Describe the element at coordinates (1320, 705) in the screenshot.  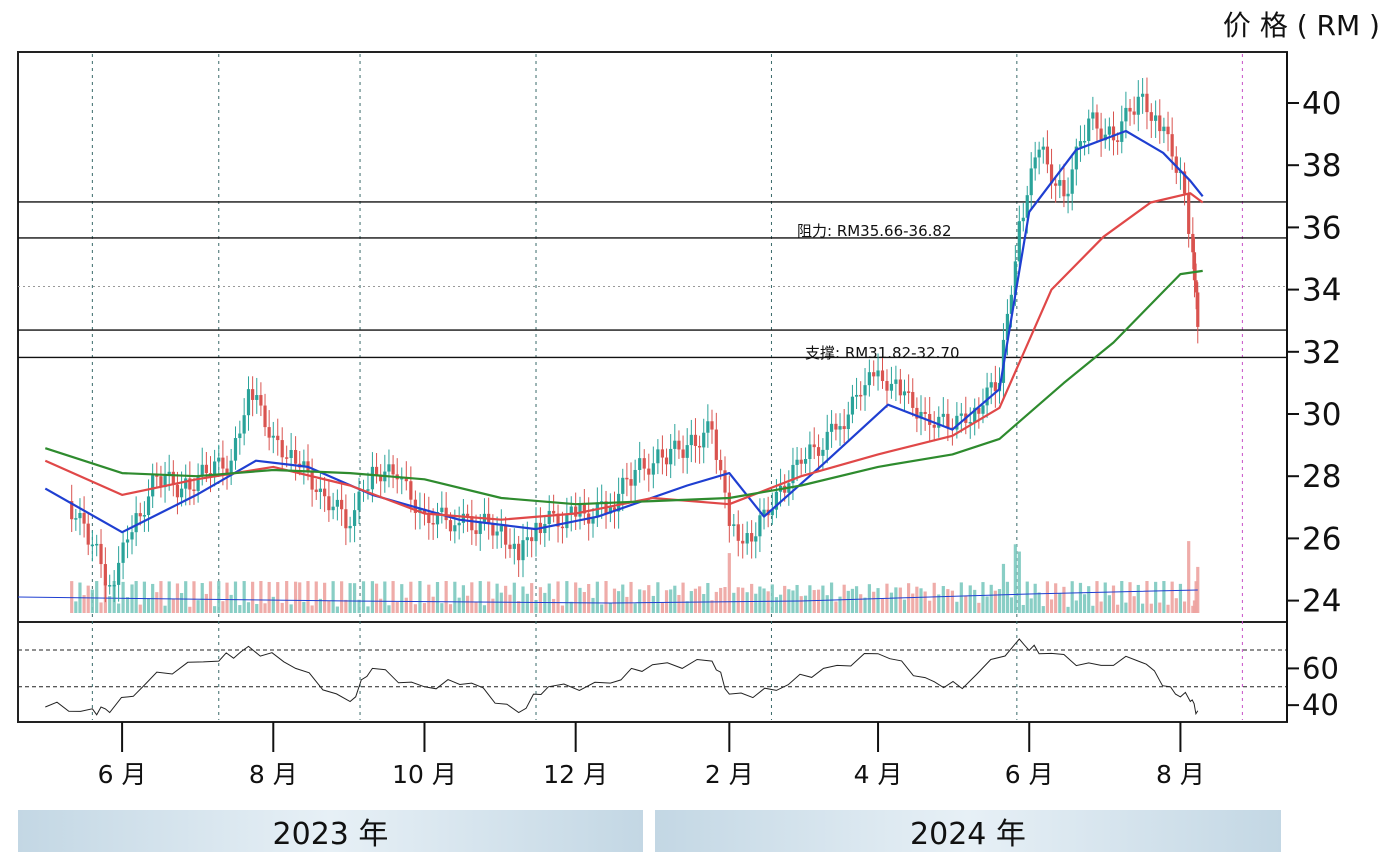
I see `rsi-tick-label: 40` at that location.